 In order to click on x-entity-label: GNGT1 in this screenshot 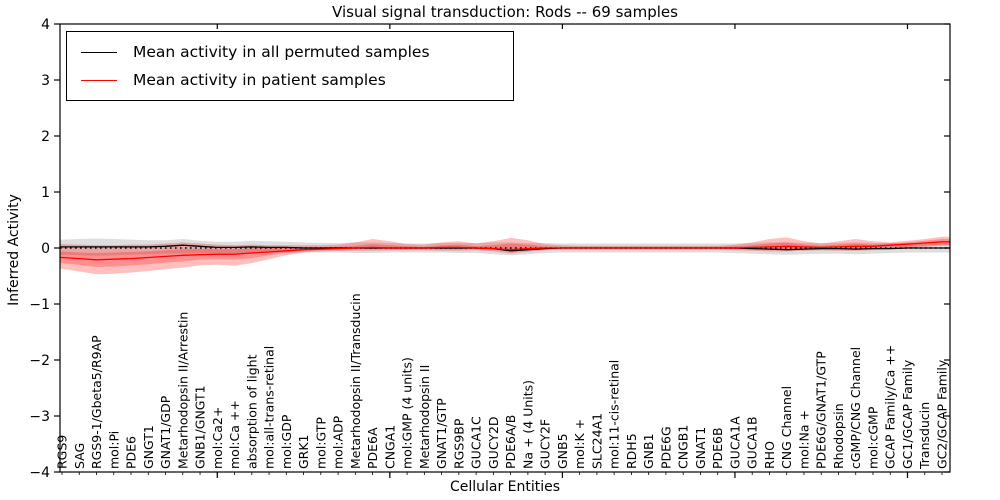, I will do `click(148, 447)`.